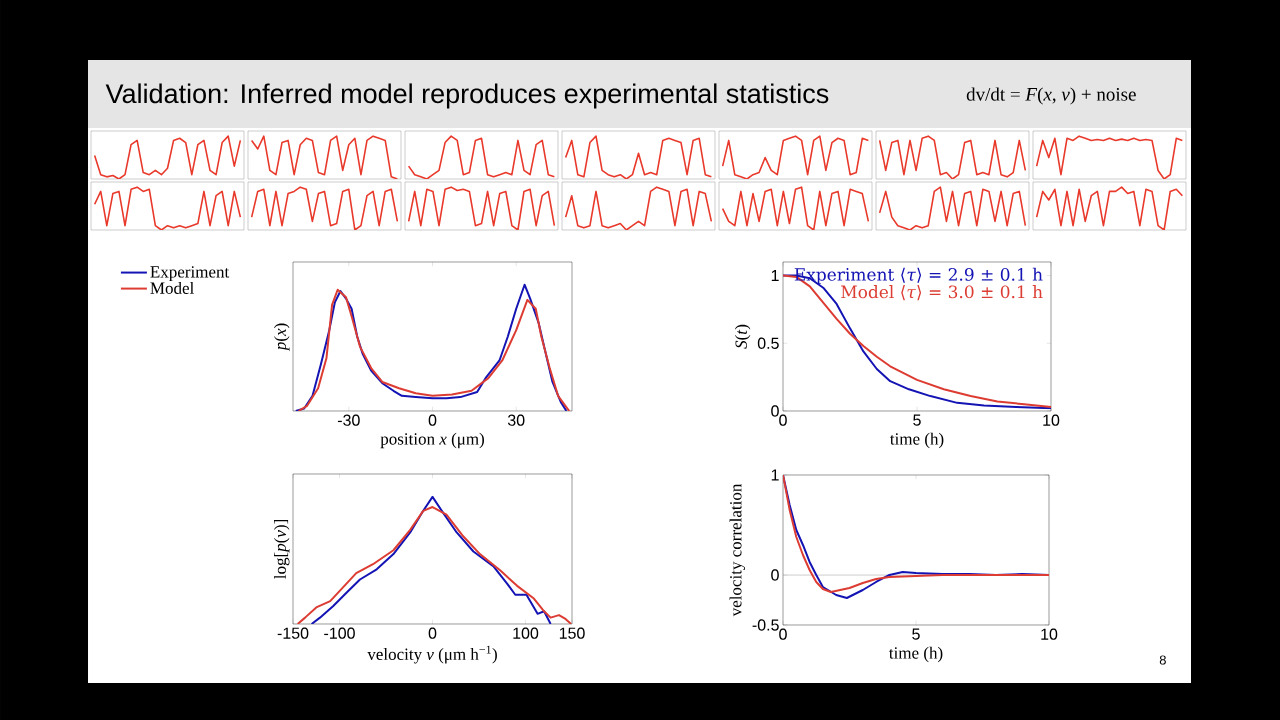 The width and height of the screenshot is (1280, 720). I want to click on y-axis-title: p(x), so click(282, 337).